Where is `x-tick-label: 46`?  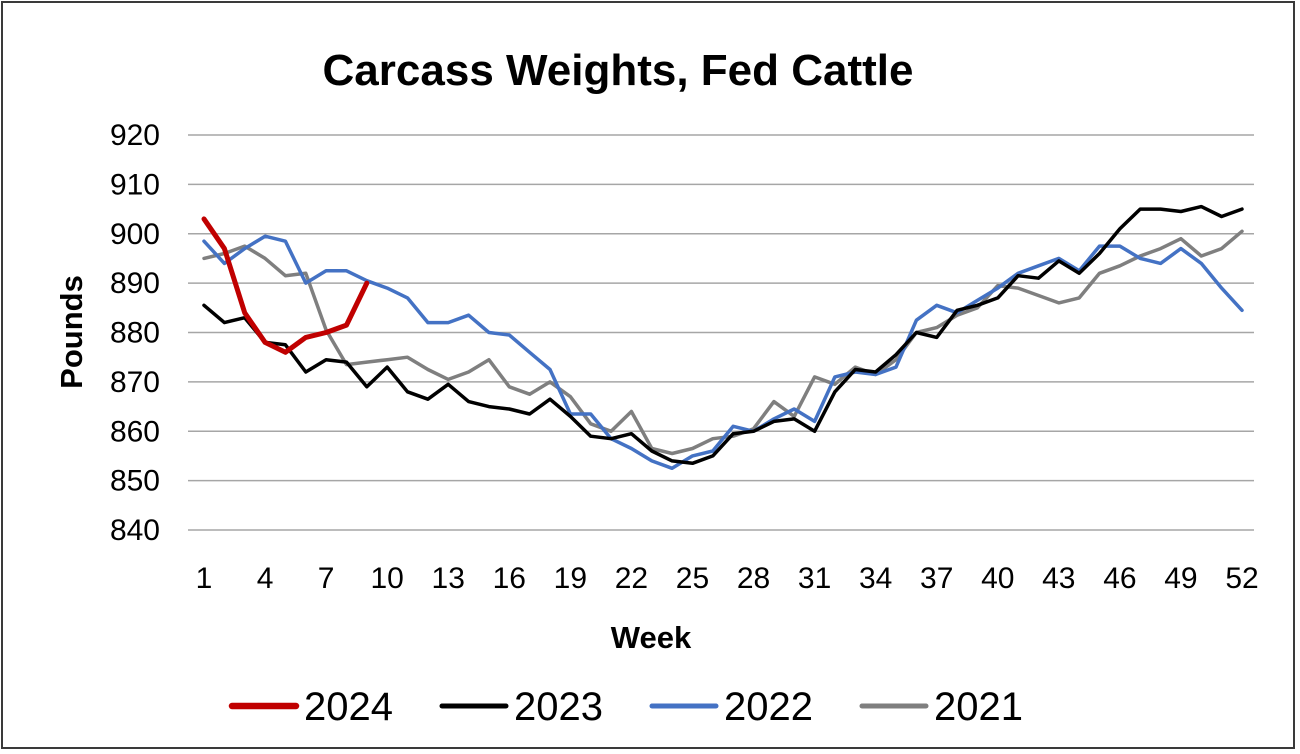 x-tick-label: 46 is located at coordinates (1119, 578).